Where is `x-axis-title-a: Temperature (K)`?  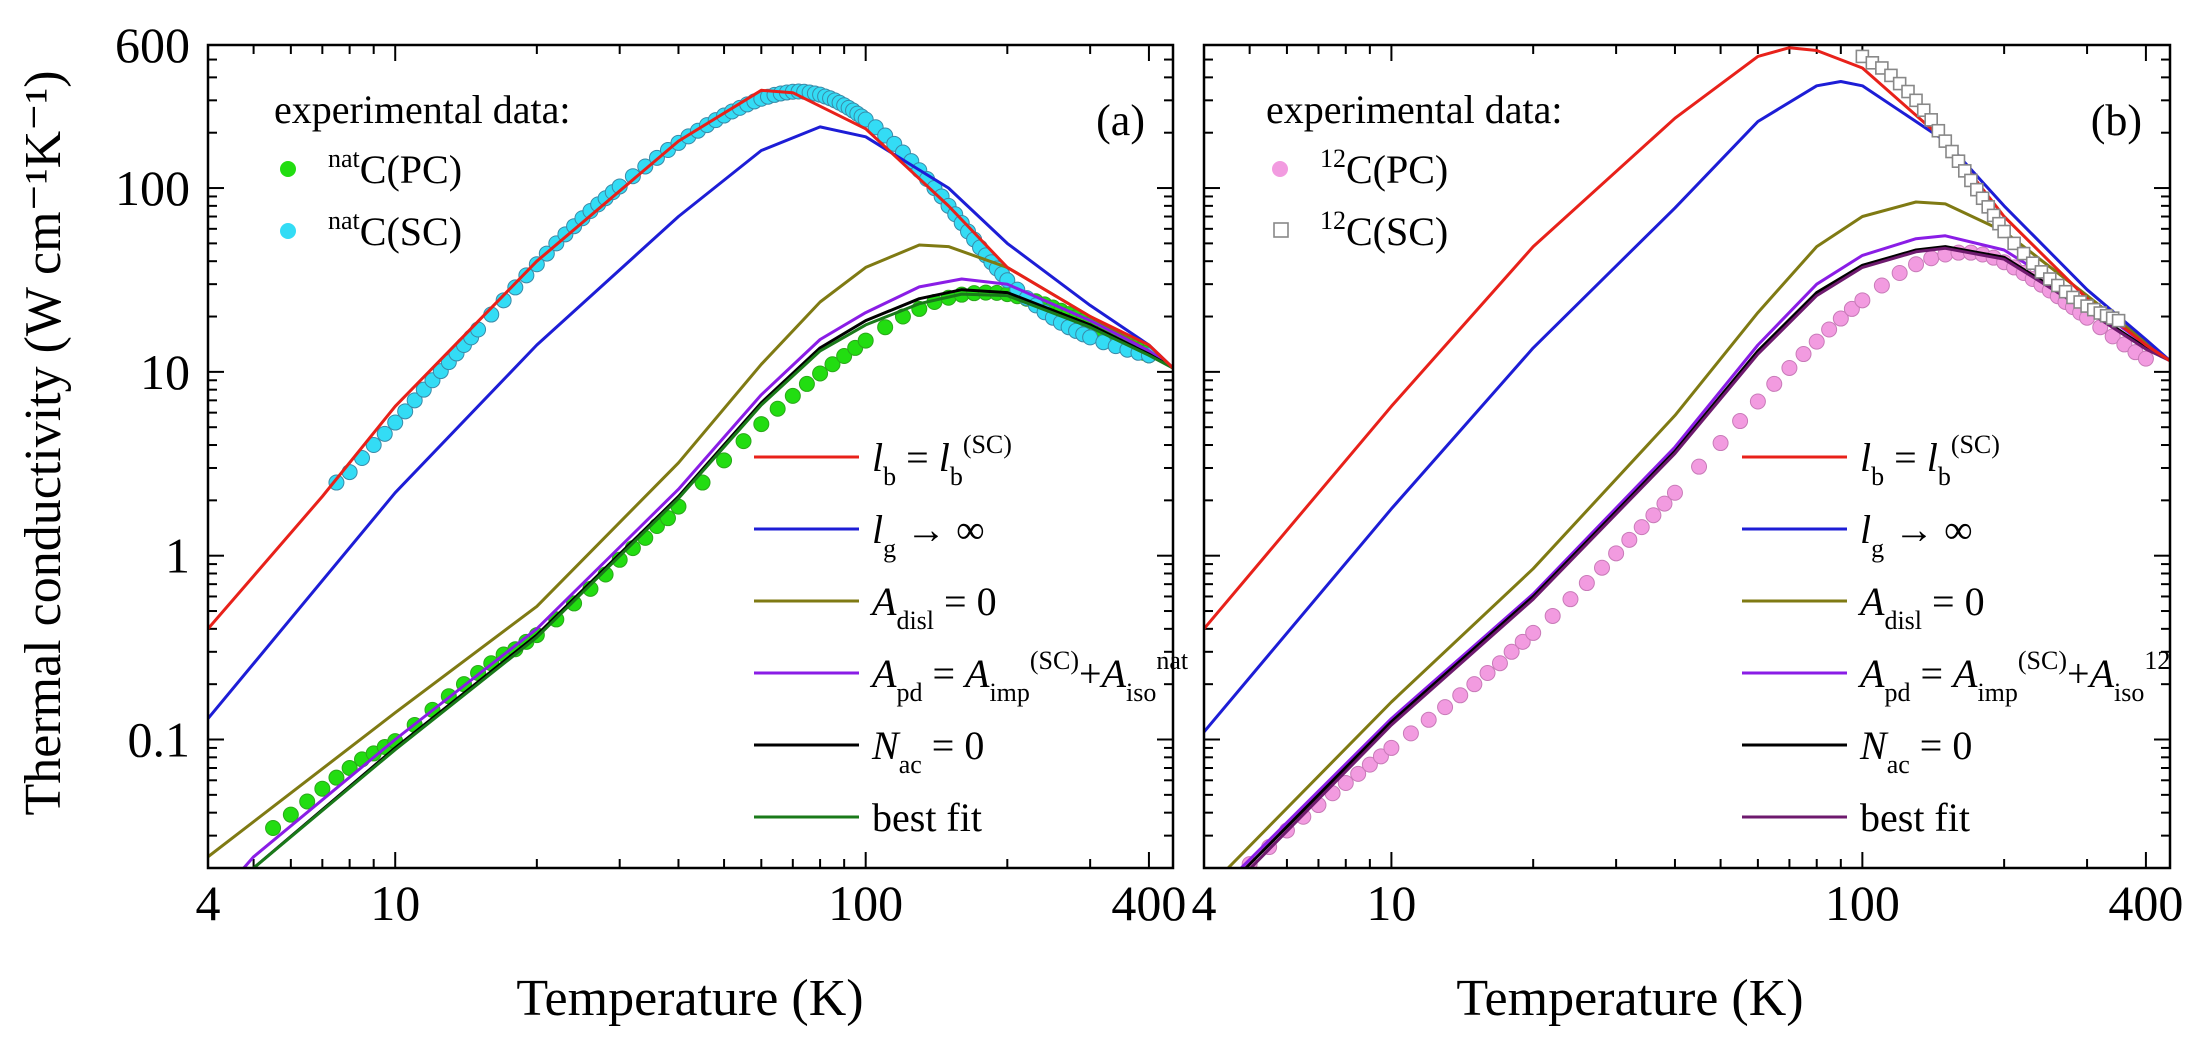
x-axis-title-a: Temperature (K) is located at coordinates (689, 998).